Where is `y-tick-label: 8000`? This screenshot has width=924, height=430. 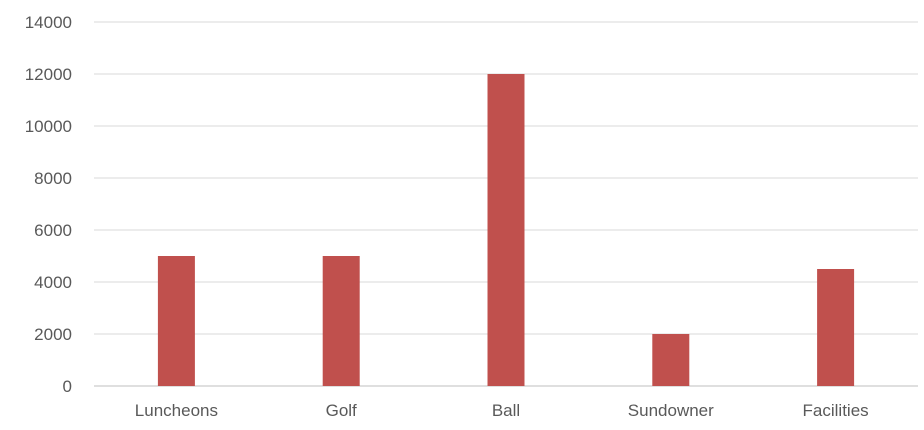
y-tick-label: 8000 is located at coordinates (53, 178).